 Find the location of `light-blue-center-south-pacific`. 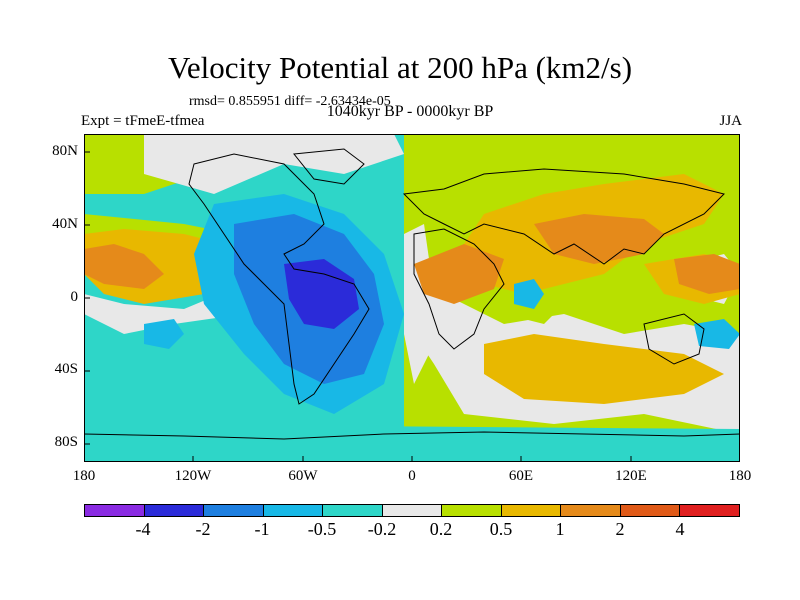

light-blue-center-south-pacific is located at coordinates (164, 334).